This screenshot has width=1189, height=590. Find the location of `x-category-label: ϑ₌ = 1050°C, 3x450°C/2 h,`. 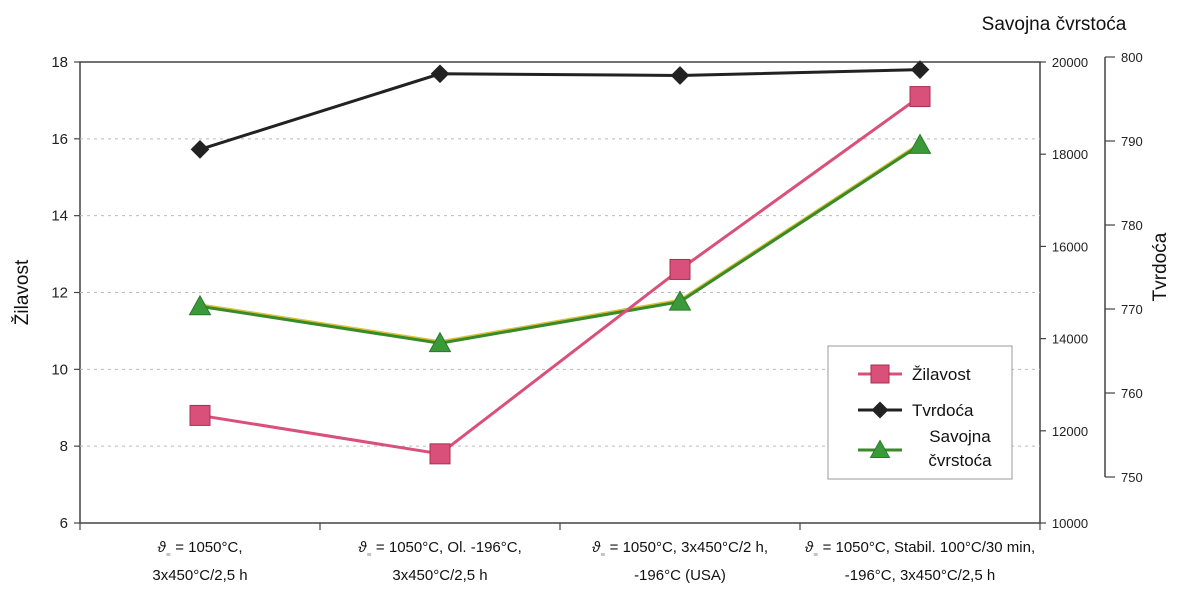

x-category-label: ϑ₌ = 1050°C, 3x450°C/2 h, is located at coordinates (680, 549).